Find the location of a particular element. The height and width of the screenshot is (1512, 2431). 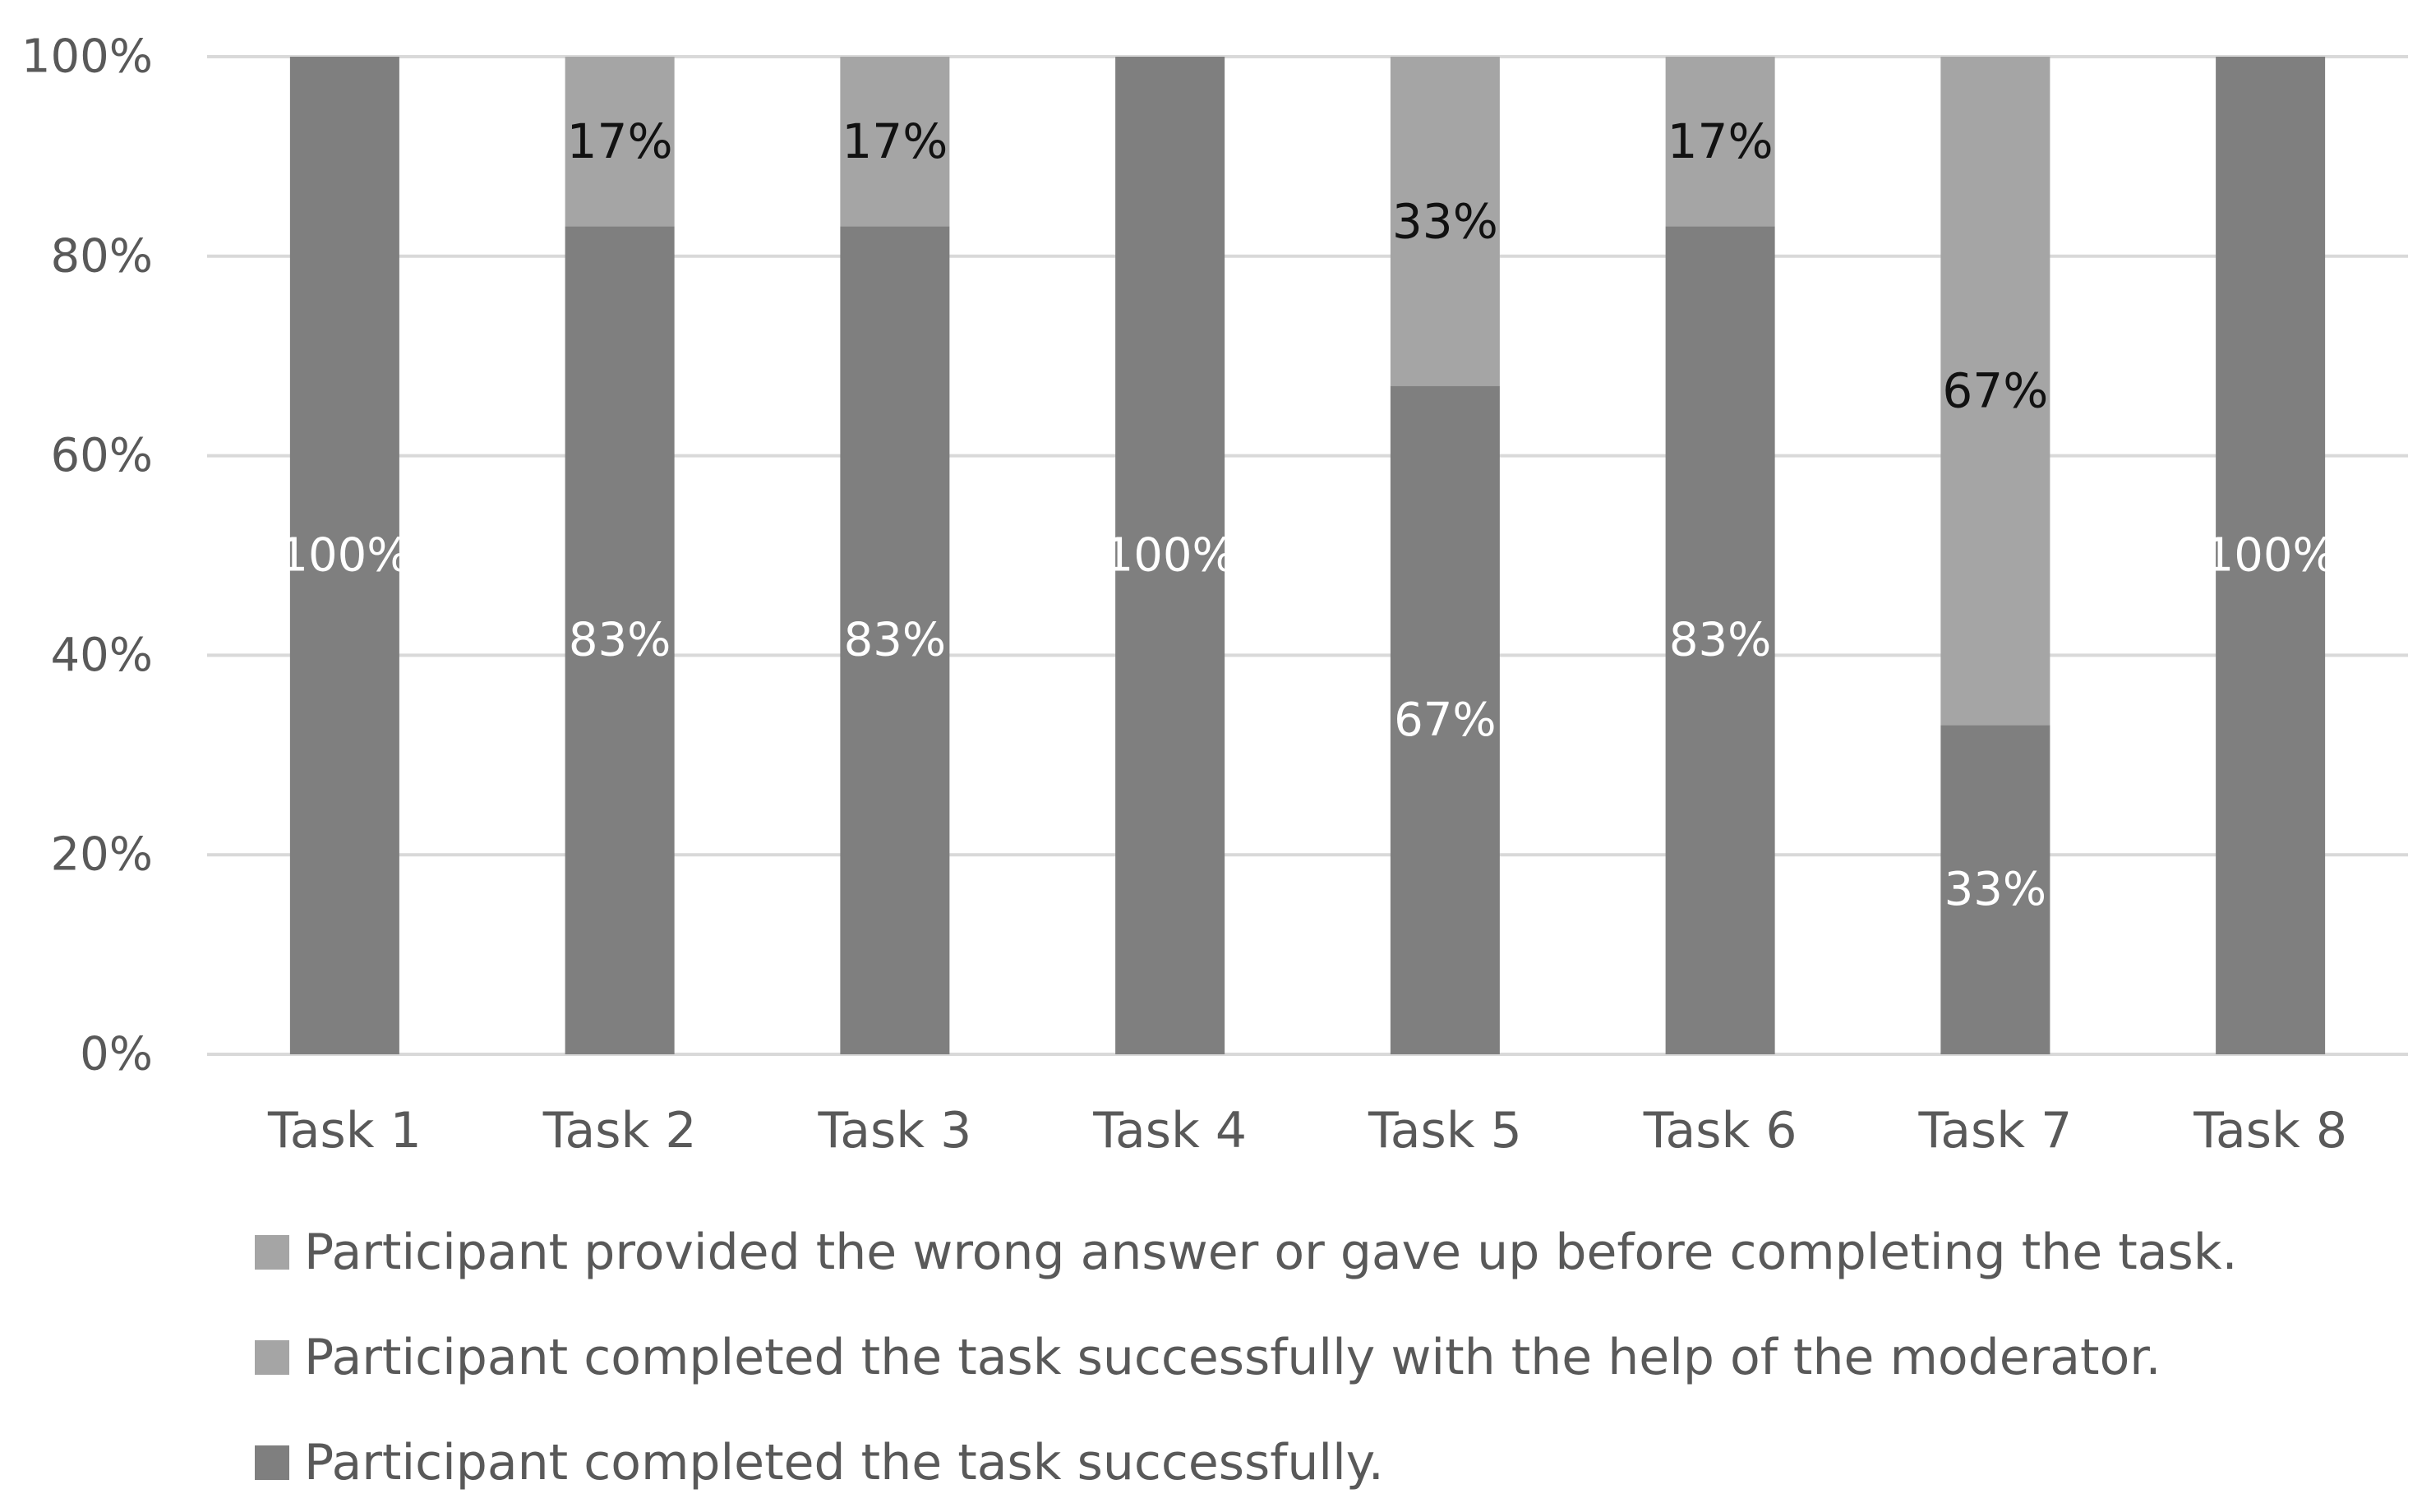

x-tick-label: Task 3 is located at coordinates (895, 1131).